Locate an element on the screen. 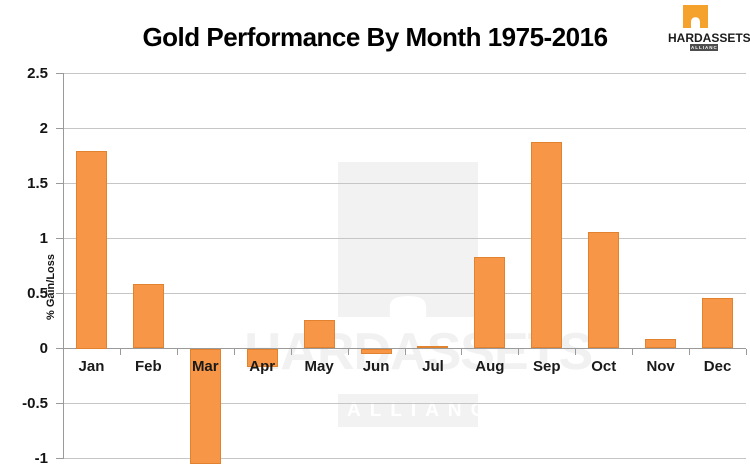  x-tick-label-Feb: Feb is located at coordinates (148, 366).